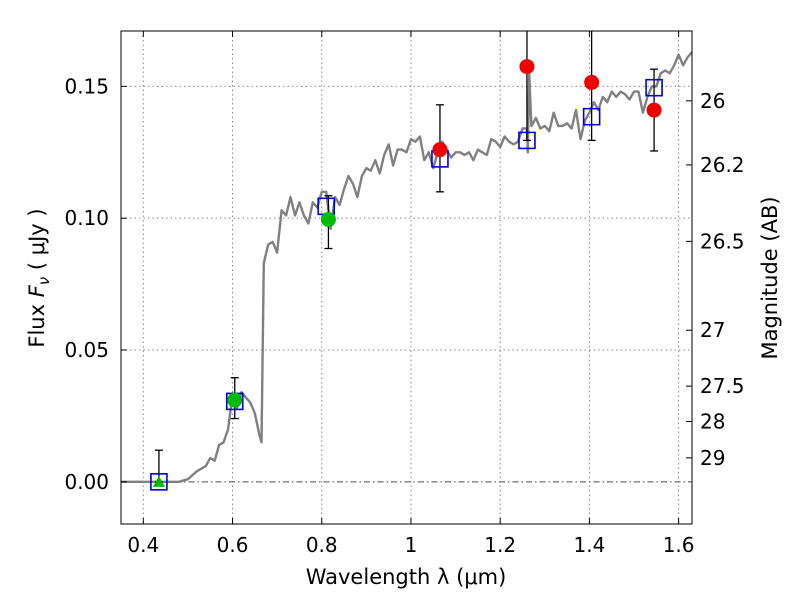  What do you see at coordinates (406, 577) in the screenshot?
I see `x-axis-label: Wavelength λ (μm)` at bounding box center [406, 577].